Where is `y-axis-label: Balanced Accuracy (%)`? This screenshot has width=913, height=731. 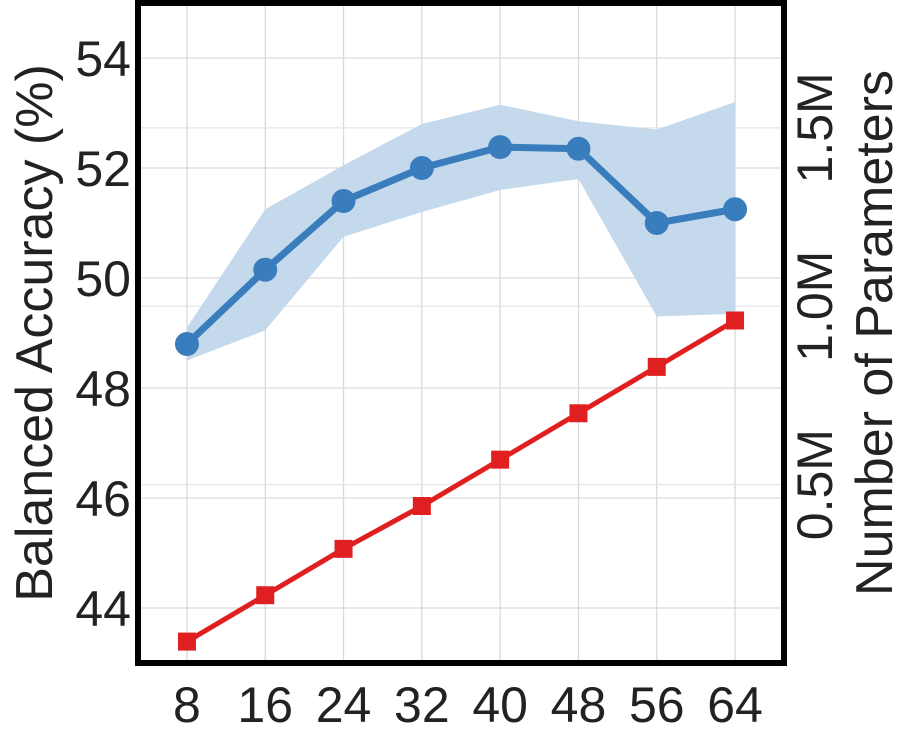
y-axis-label: Balanced Accuracy (%) is located at coordinates (35, 333).